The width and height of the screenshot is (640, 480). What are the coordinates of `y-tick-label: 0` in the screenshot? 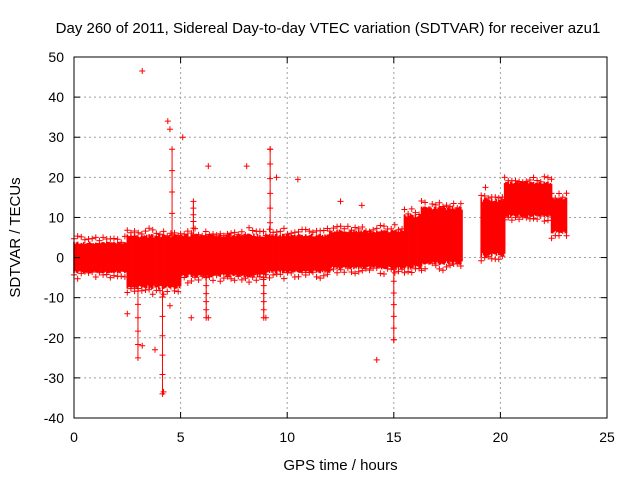 It's located at (60, 258).